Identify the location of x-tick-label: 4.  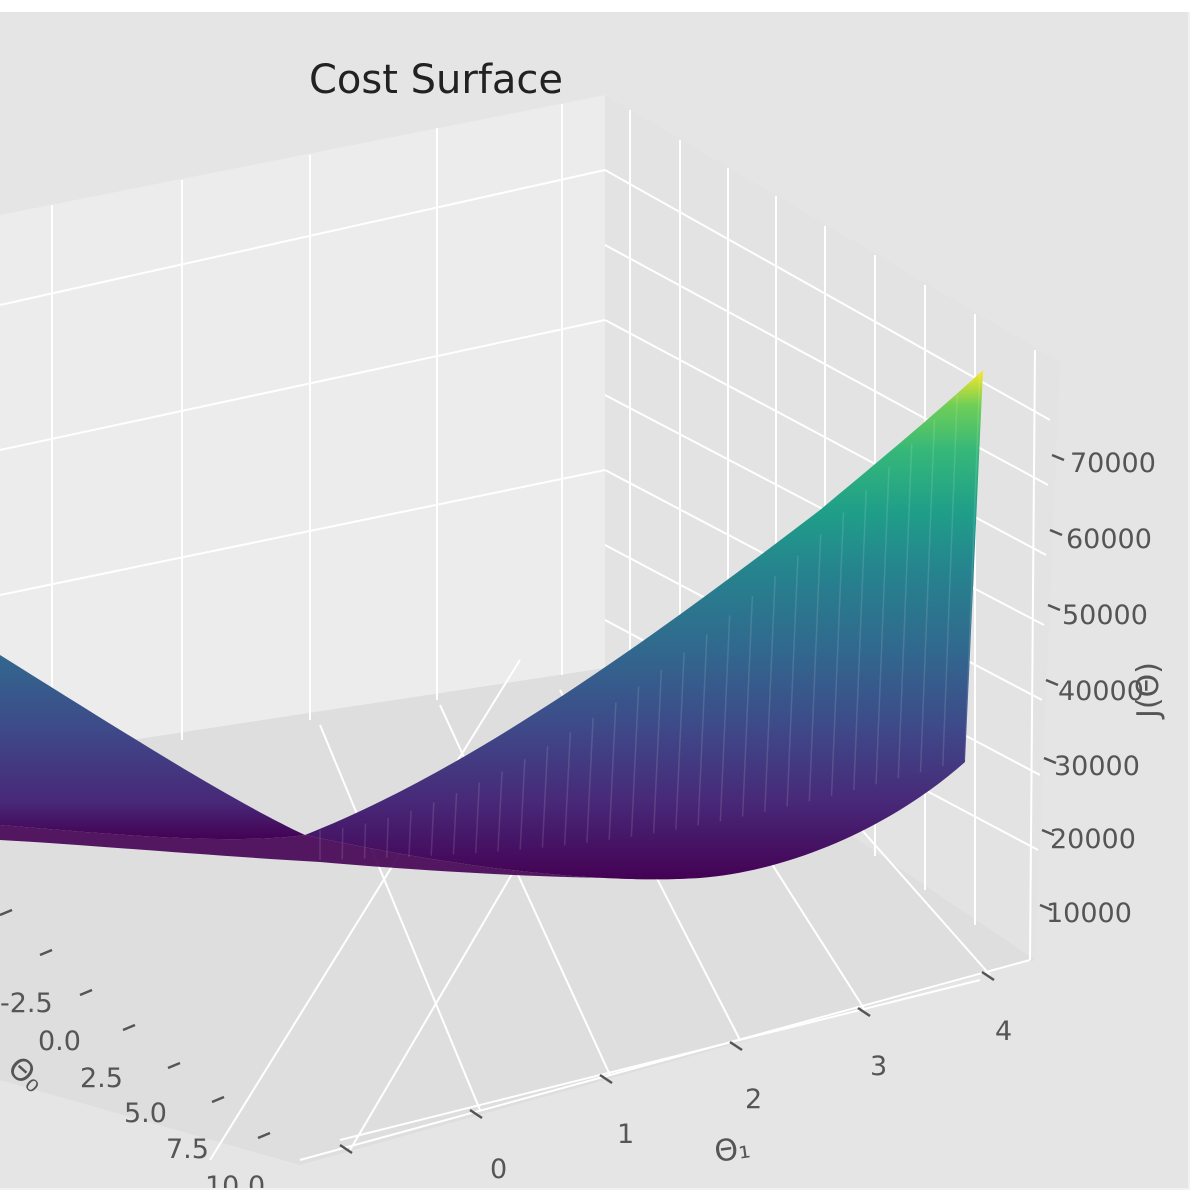
(1003, 1031).